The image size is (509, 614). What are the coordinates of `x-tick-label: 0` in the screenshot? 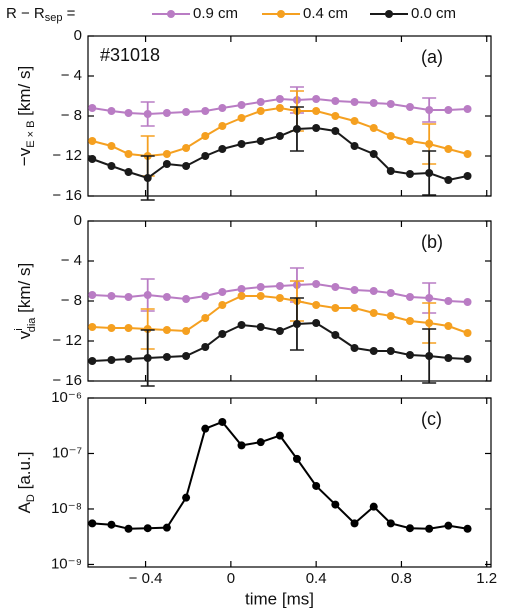 It's located at (231, 578).